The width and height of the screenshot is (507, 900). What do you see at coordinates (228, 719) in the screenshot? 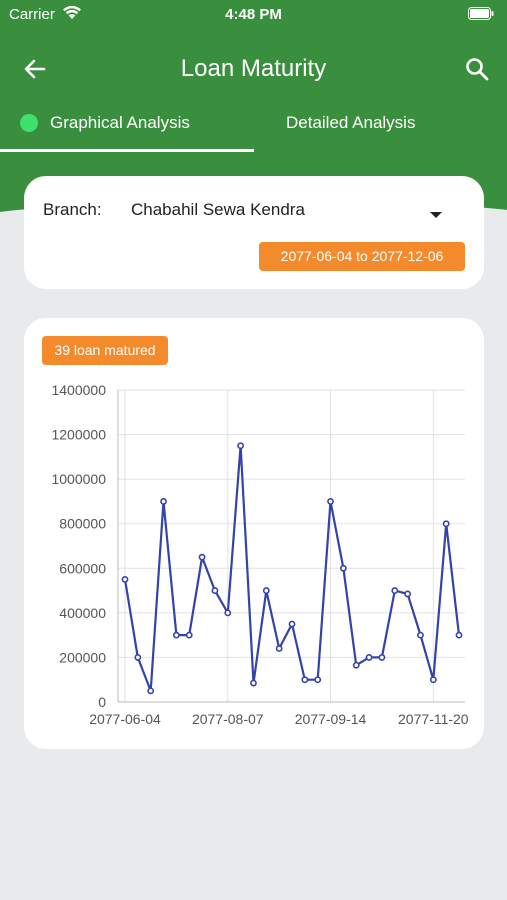
I see `x-tick-label: 2077-08-07` at bounding box center [228, 719].